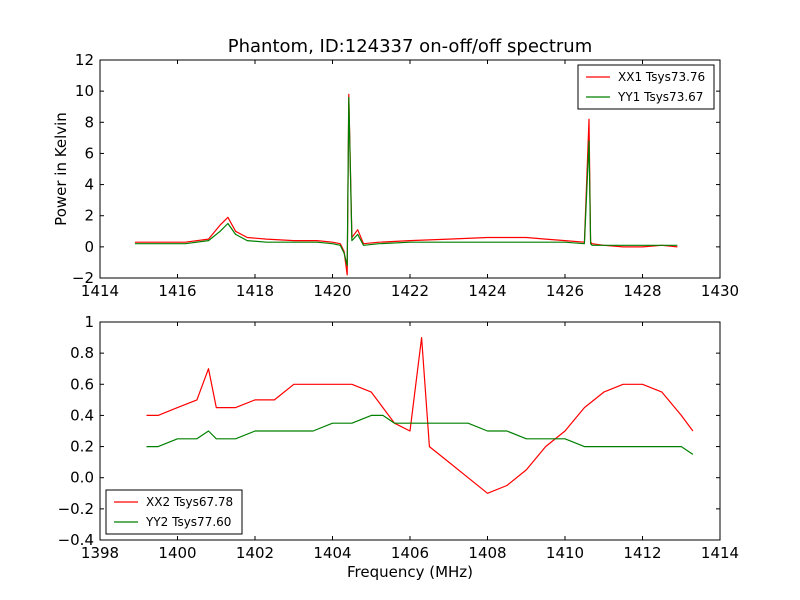 The image size is (800, 600). I want to click on x-tick-label: 1412, so click(642, 553).